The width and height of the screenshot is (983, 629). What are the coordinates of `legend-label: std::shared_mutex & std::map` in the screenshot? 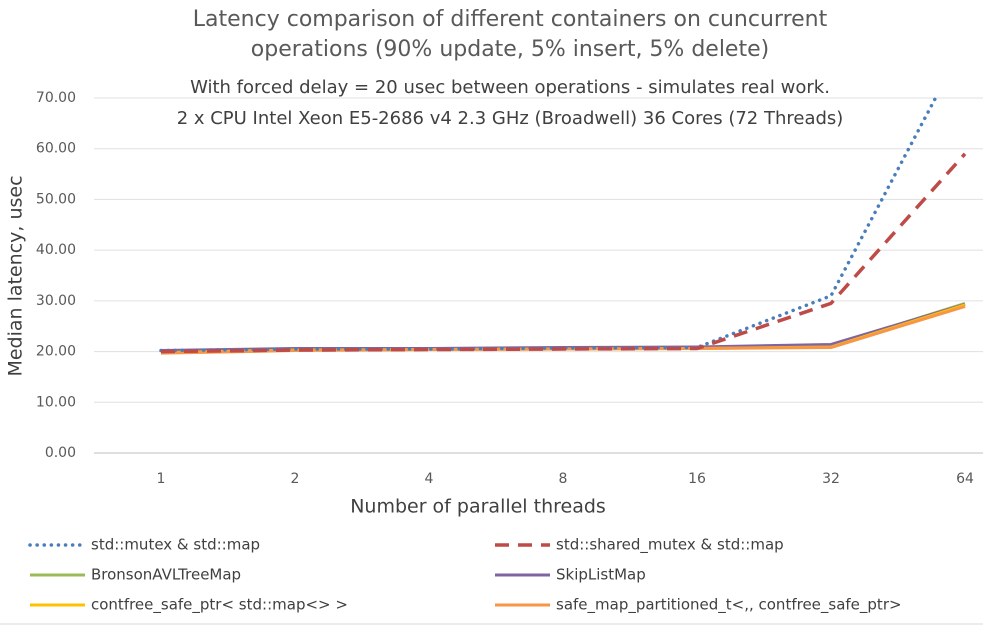 It's located at (670, 545).